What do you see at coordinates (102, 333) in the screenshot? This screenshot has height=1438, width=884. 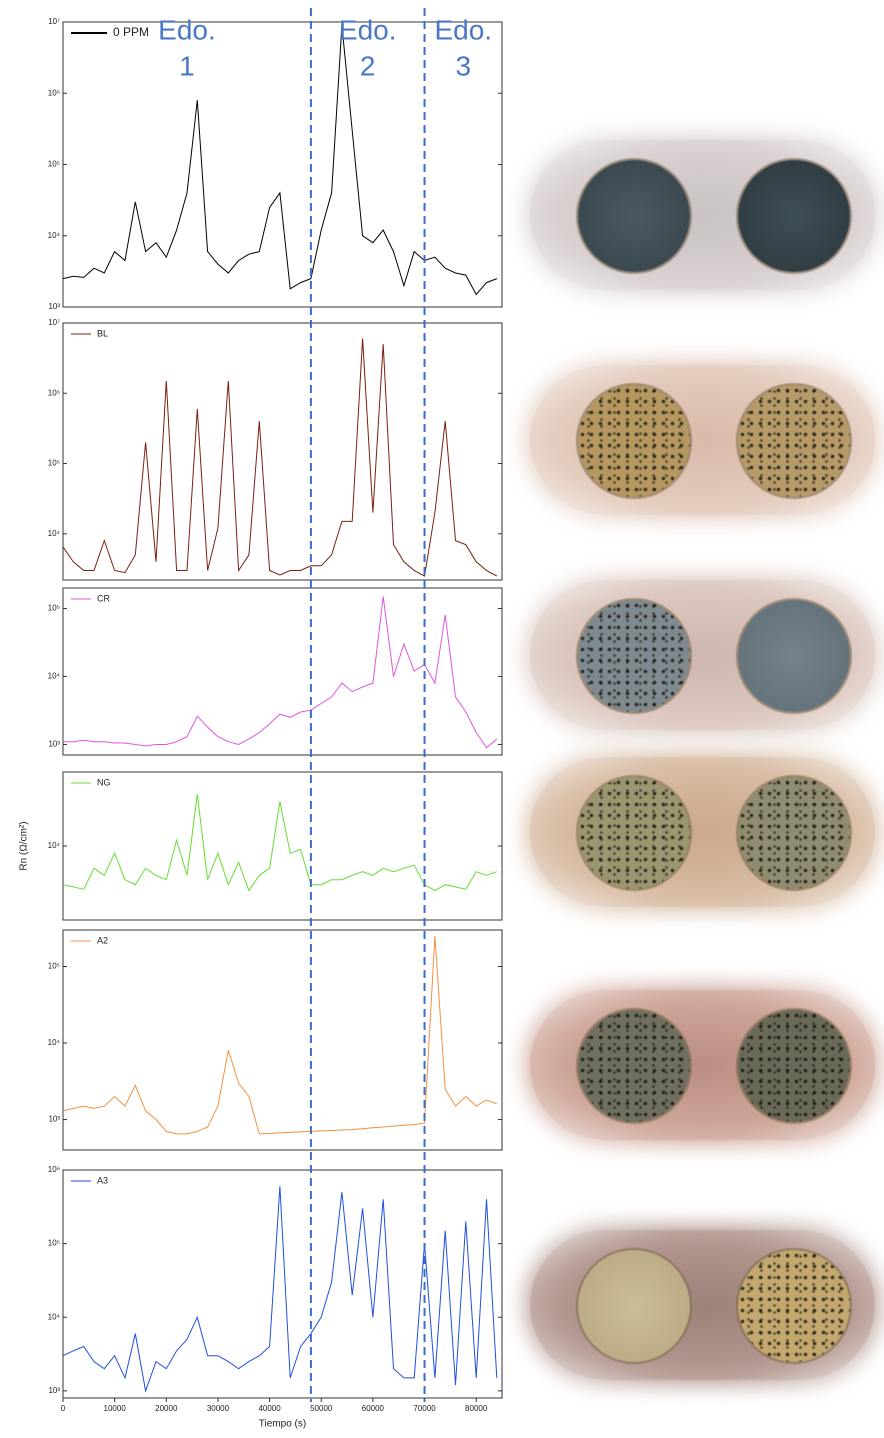 I see `legend-label: BL` at bounding box center [102, 333].